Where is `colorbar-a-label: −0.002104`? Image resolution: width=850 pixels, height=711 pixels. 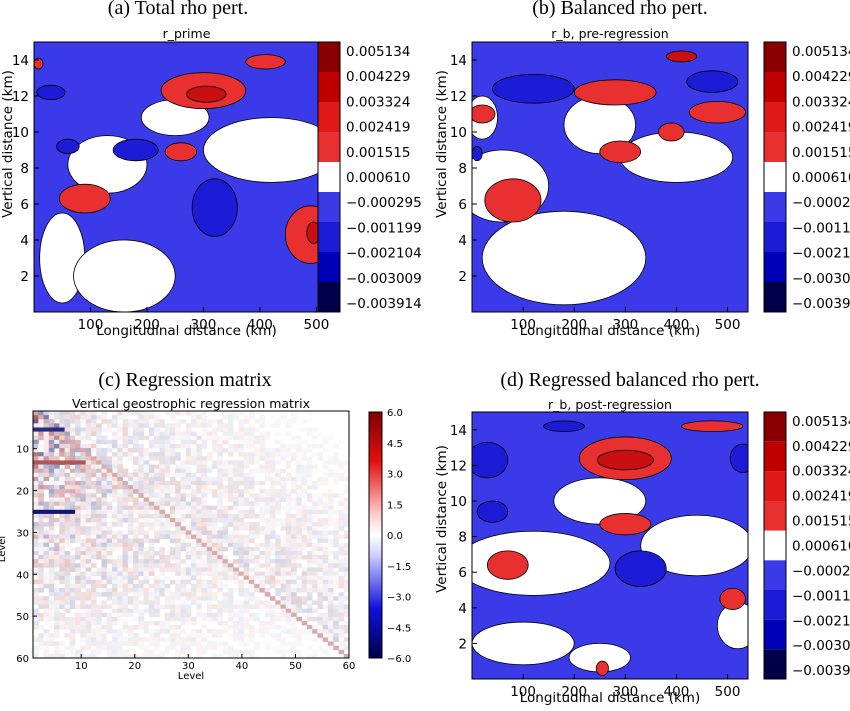 colorbar-a-label: −0.002104 is located at coordinates (384, 254).